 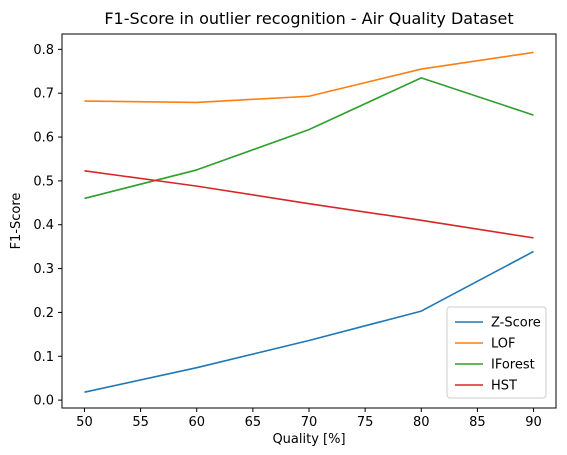 I want to click on x-tick-label: 70, so click(x=309, y=422).